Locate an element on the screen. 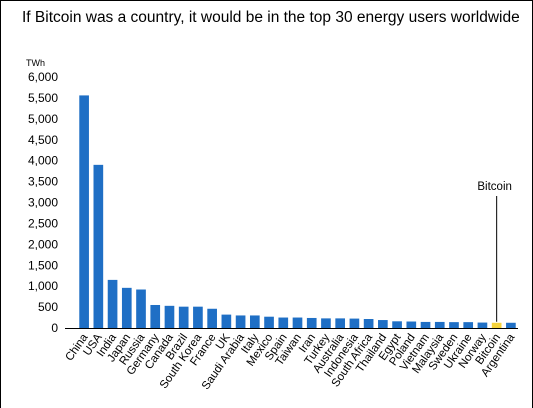  bar-sweden is located at coordinates (454, 325).